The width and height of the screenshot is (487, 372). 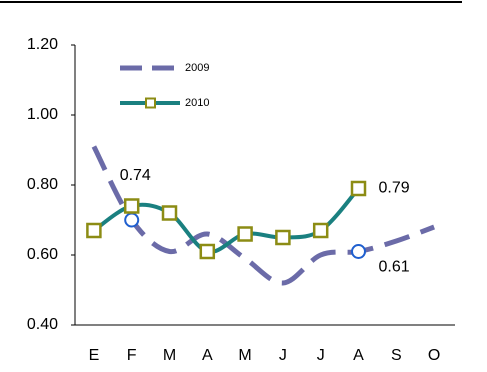 I want to click on y-tick-label: 1.00, so click(x=42, y=114).